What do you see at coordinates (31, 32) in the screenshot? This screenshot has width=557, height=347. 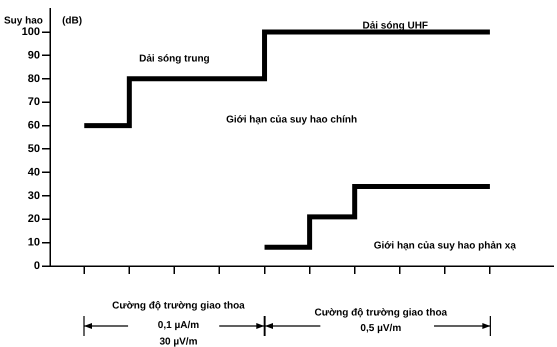 I see `y-tick-label: 100` at bounding box center [31, 32].